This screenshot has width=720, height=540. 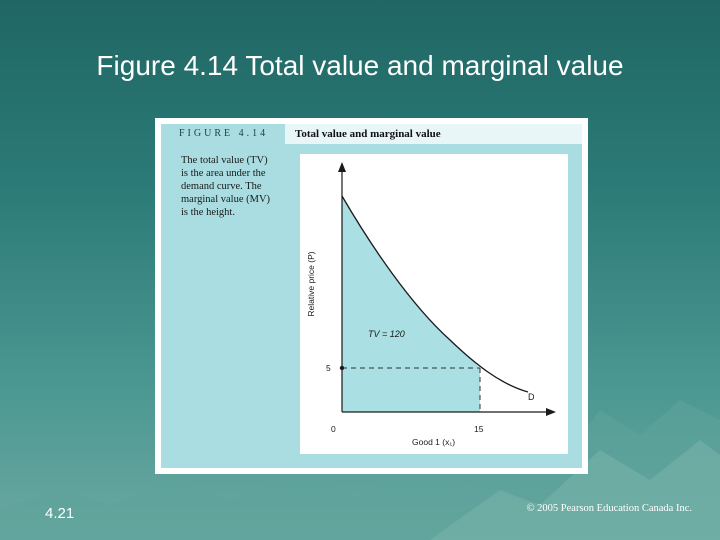 What do you see at coordinates (411, 304) in the screenshot?
I see `total-value-area` at bounding box center [411, 304].